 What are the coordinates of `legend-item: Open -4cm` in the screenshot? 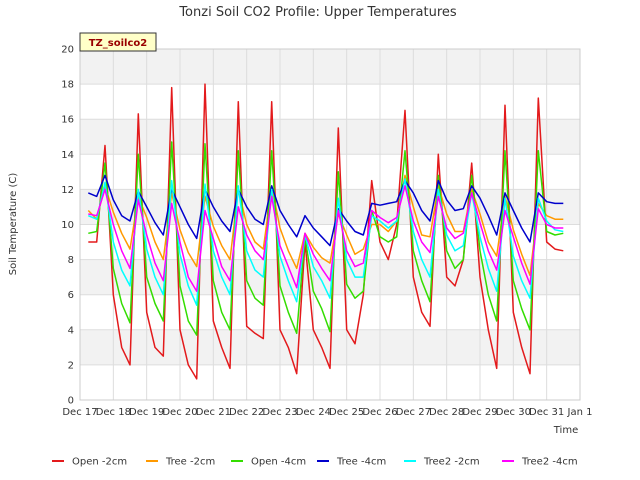 It's located at (268, 462).